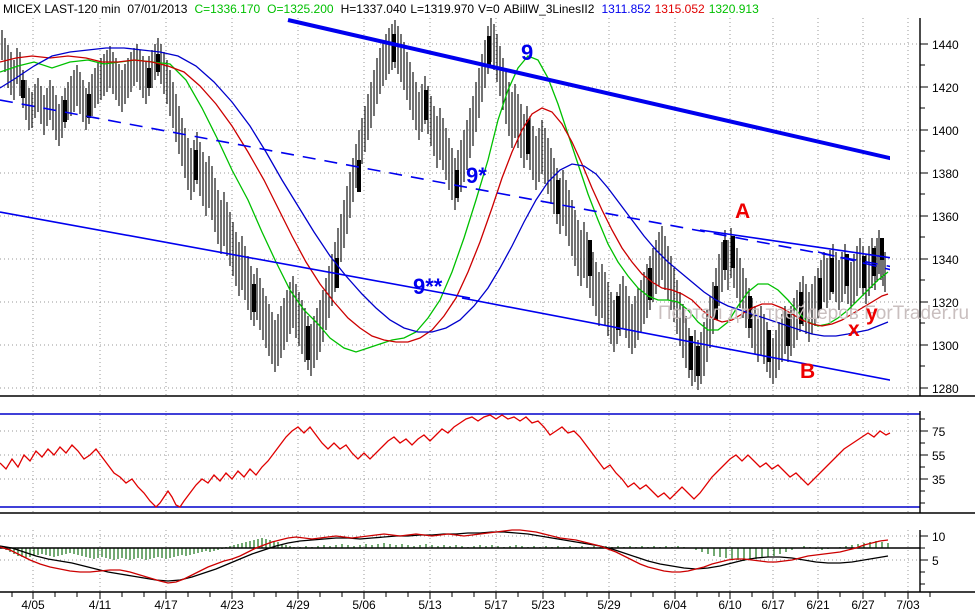 The image size is (975, 614). Describe the element at coordinates (945, 303) in the screenshot. I see `price-tick-label: 1320` at that location.